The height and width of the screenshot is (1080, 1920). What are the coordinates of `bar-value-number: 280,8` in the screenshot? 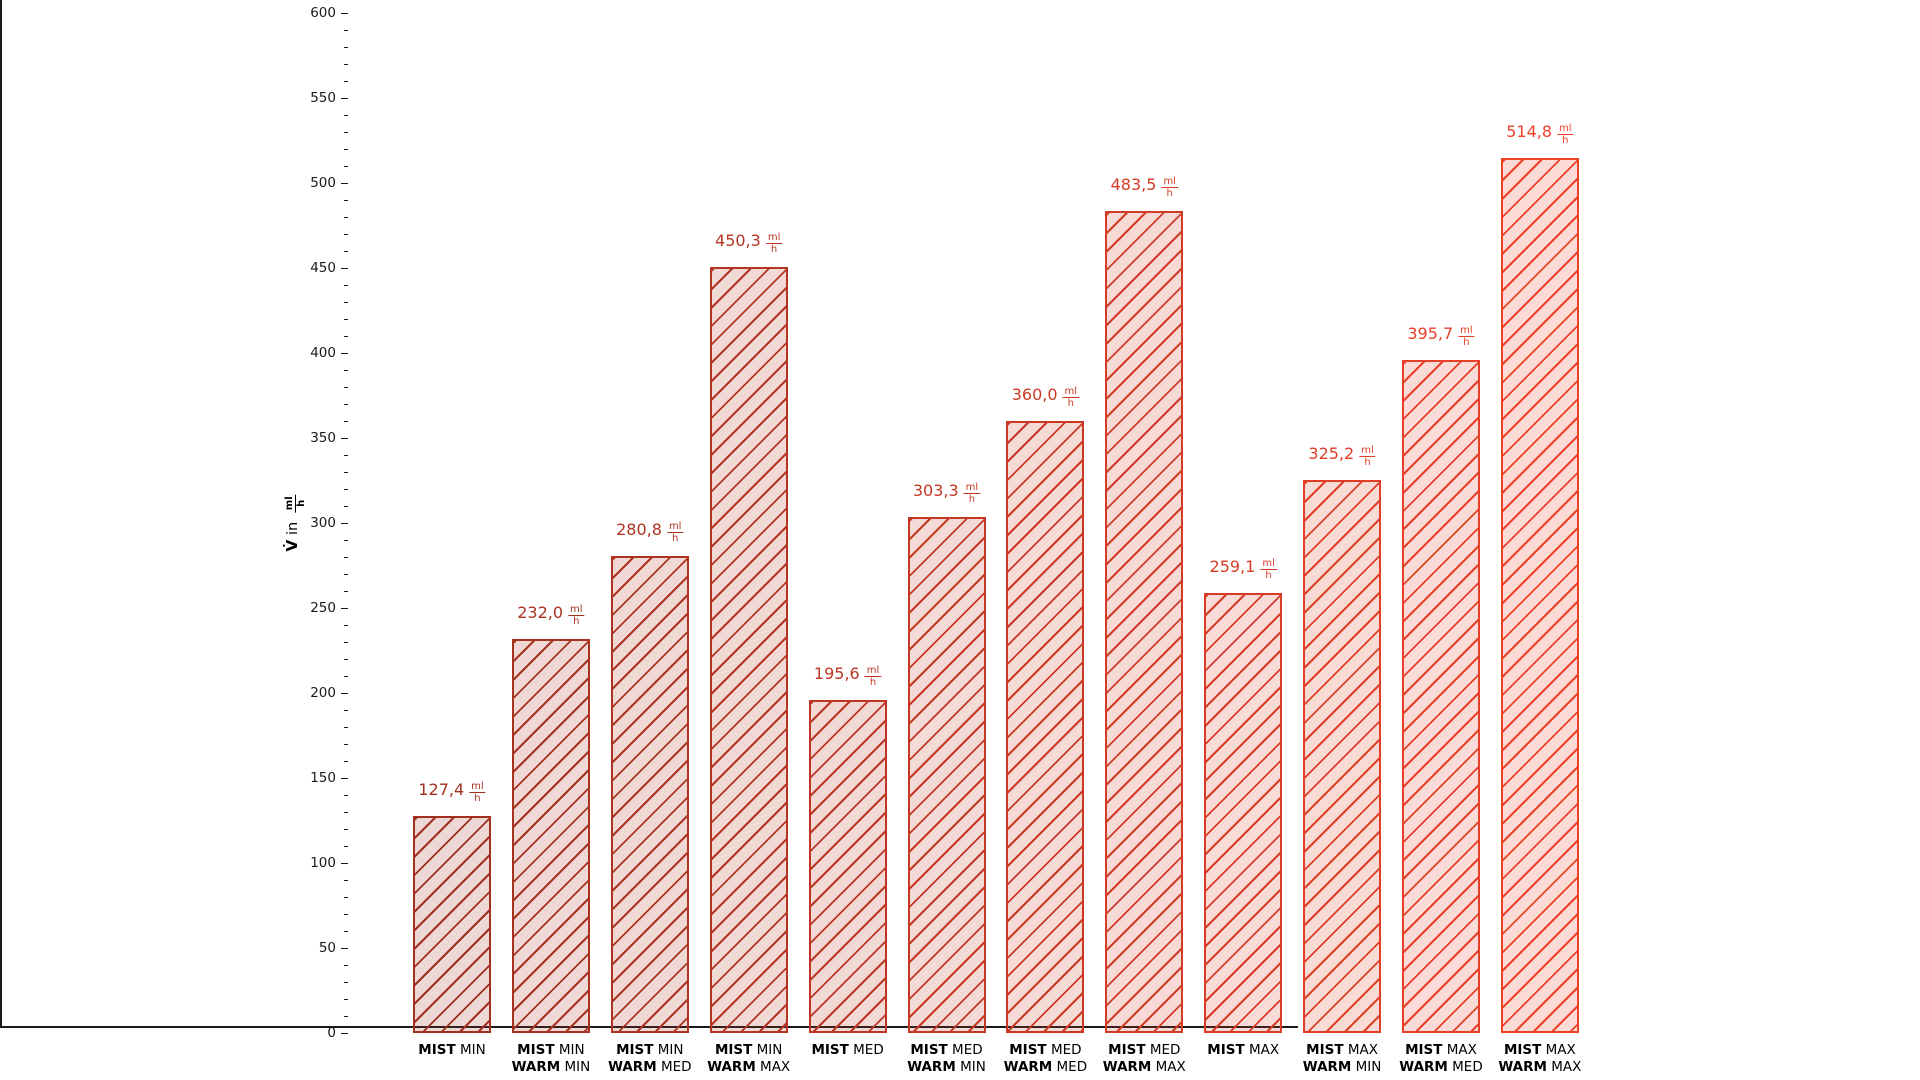 It's located at (639, 529).